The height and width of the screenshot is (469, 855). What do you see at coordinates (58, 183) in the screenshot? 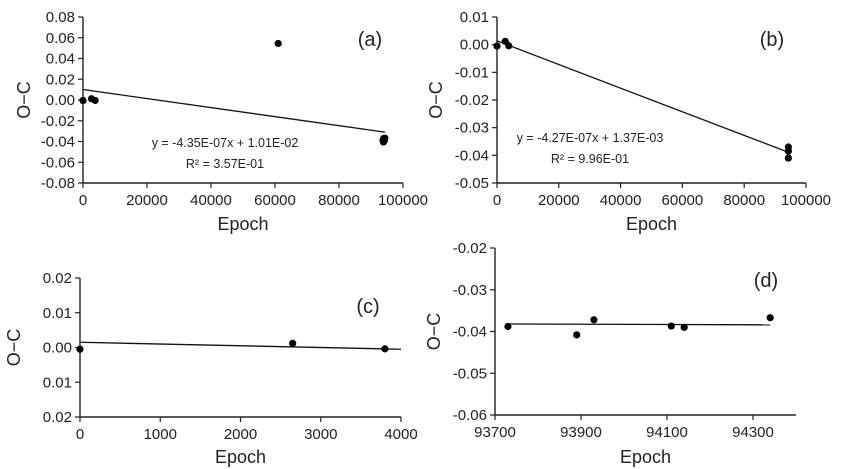
I see `y-tick-label: -0.08` at bounding box center [58, 183].